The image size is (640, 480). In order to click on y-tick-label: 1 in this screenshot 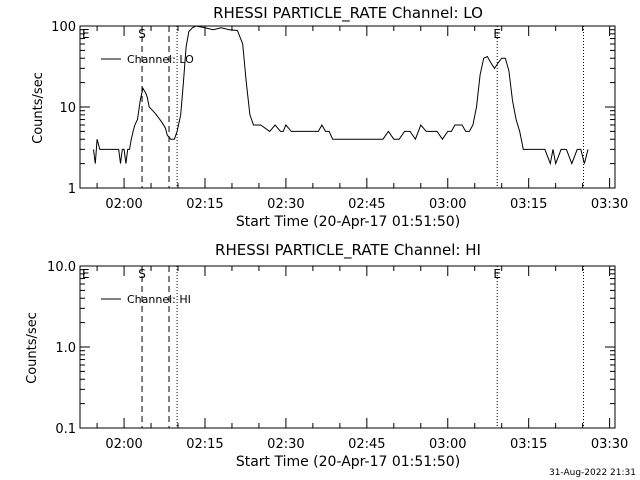, I will do `click(72, 189)`.